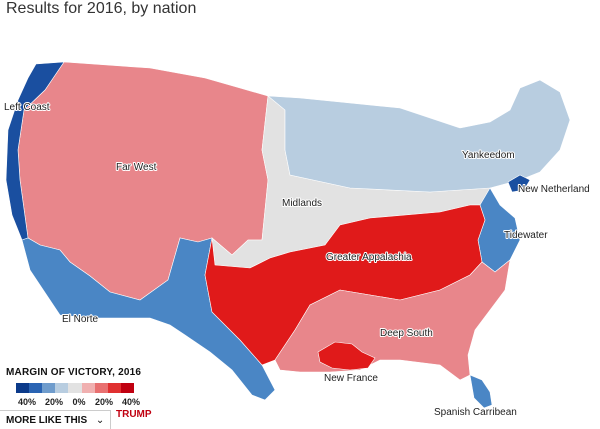 The height and width of the screenshot is (429, 600). I want to click on label-deep-south: Deep South, so click(406, 333).